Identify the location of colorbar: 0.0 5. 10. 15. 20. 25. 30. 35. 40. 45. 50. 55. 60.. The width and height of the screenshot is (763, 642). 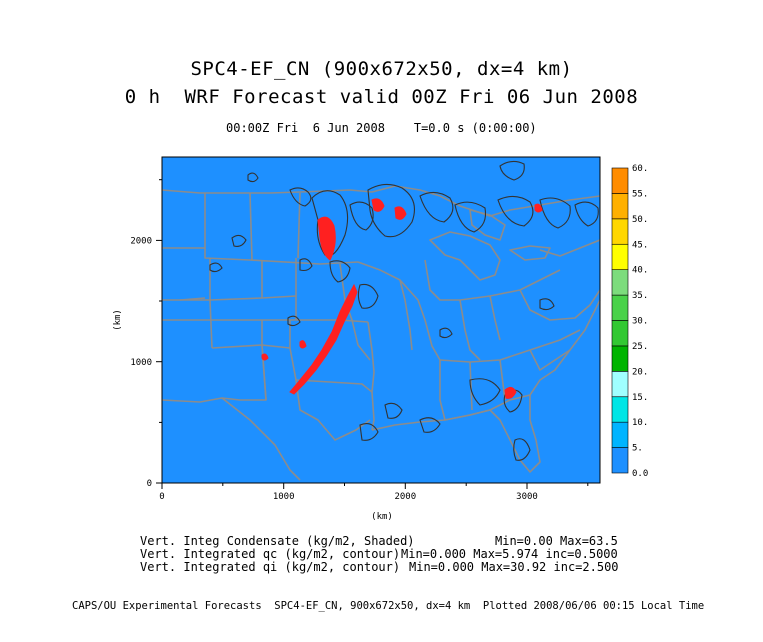
(629, 321).